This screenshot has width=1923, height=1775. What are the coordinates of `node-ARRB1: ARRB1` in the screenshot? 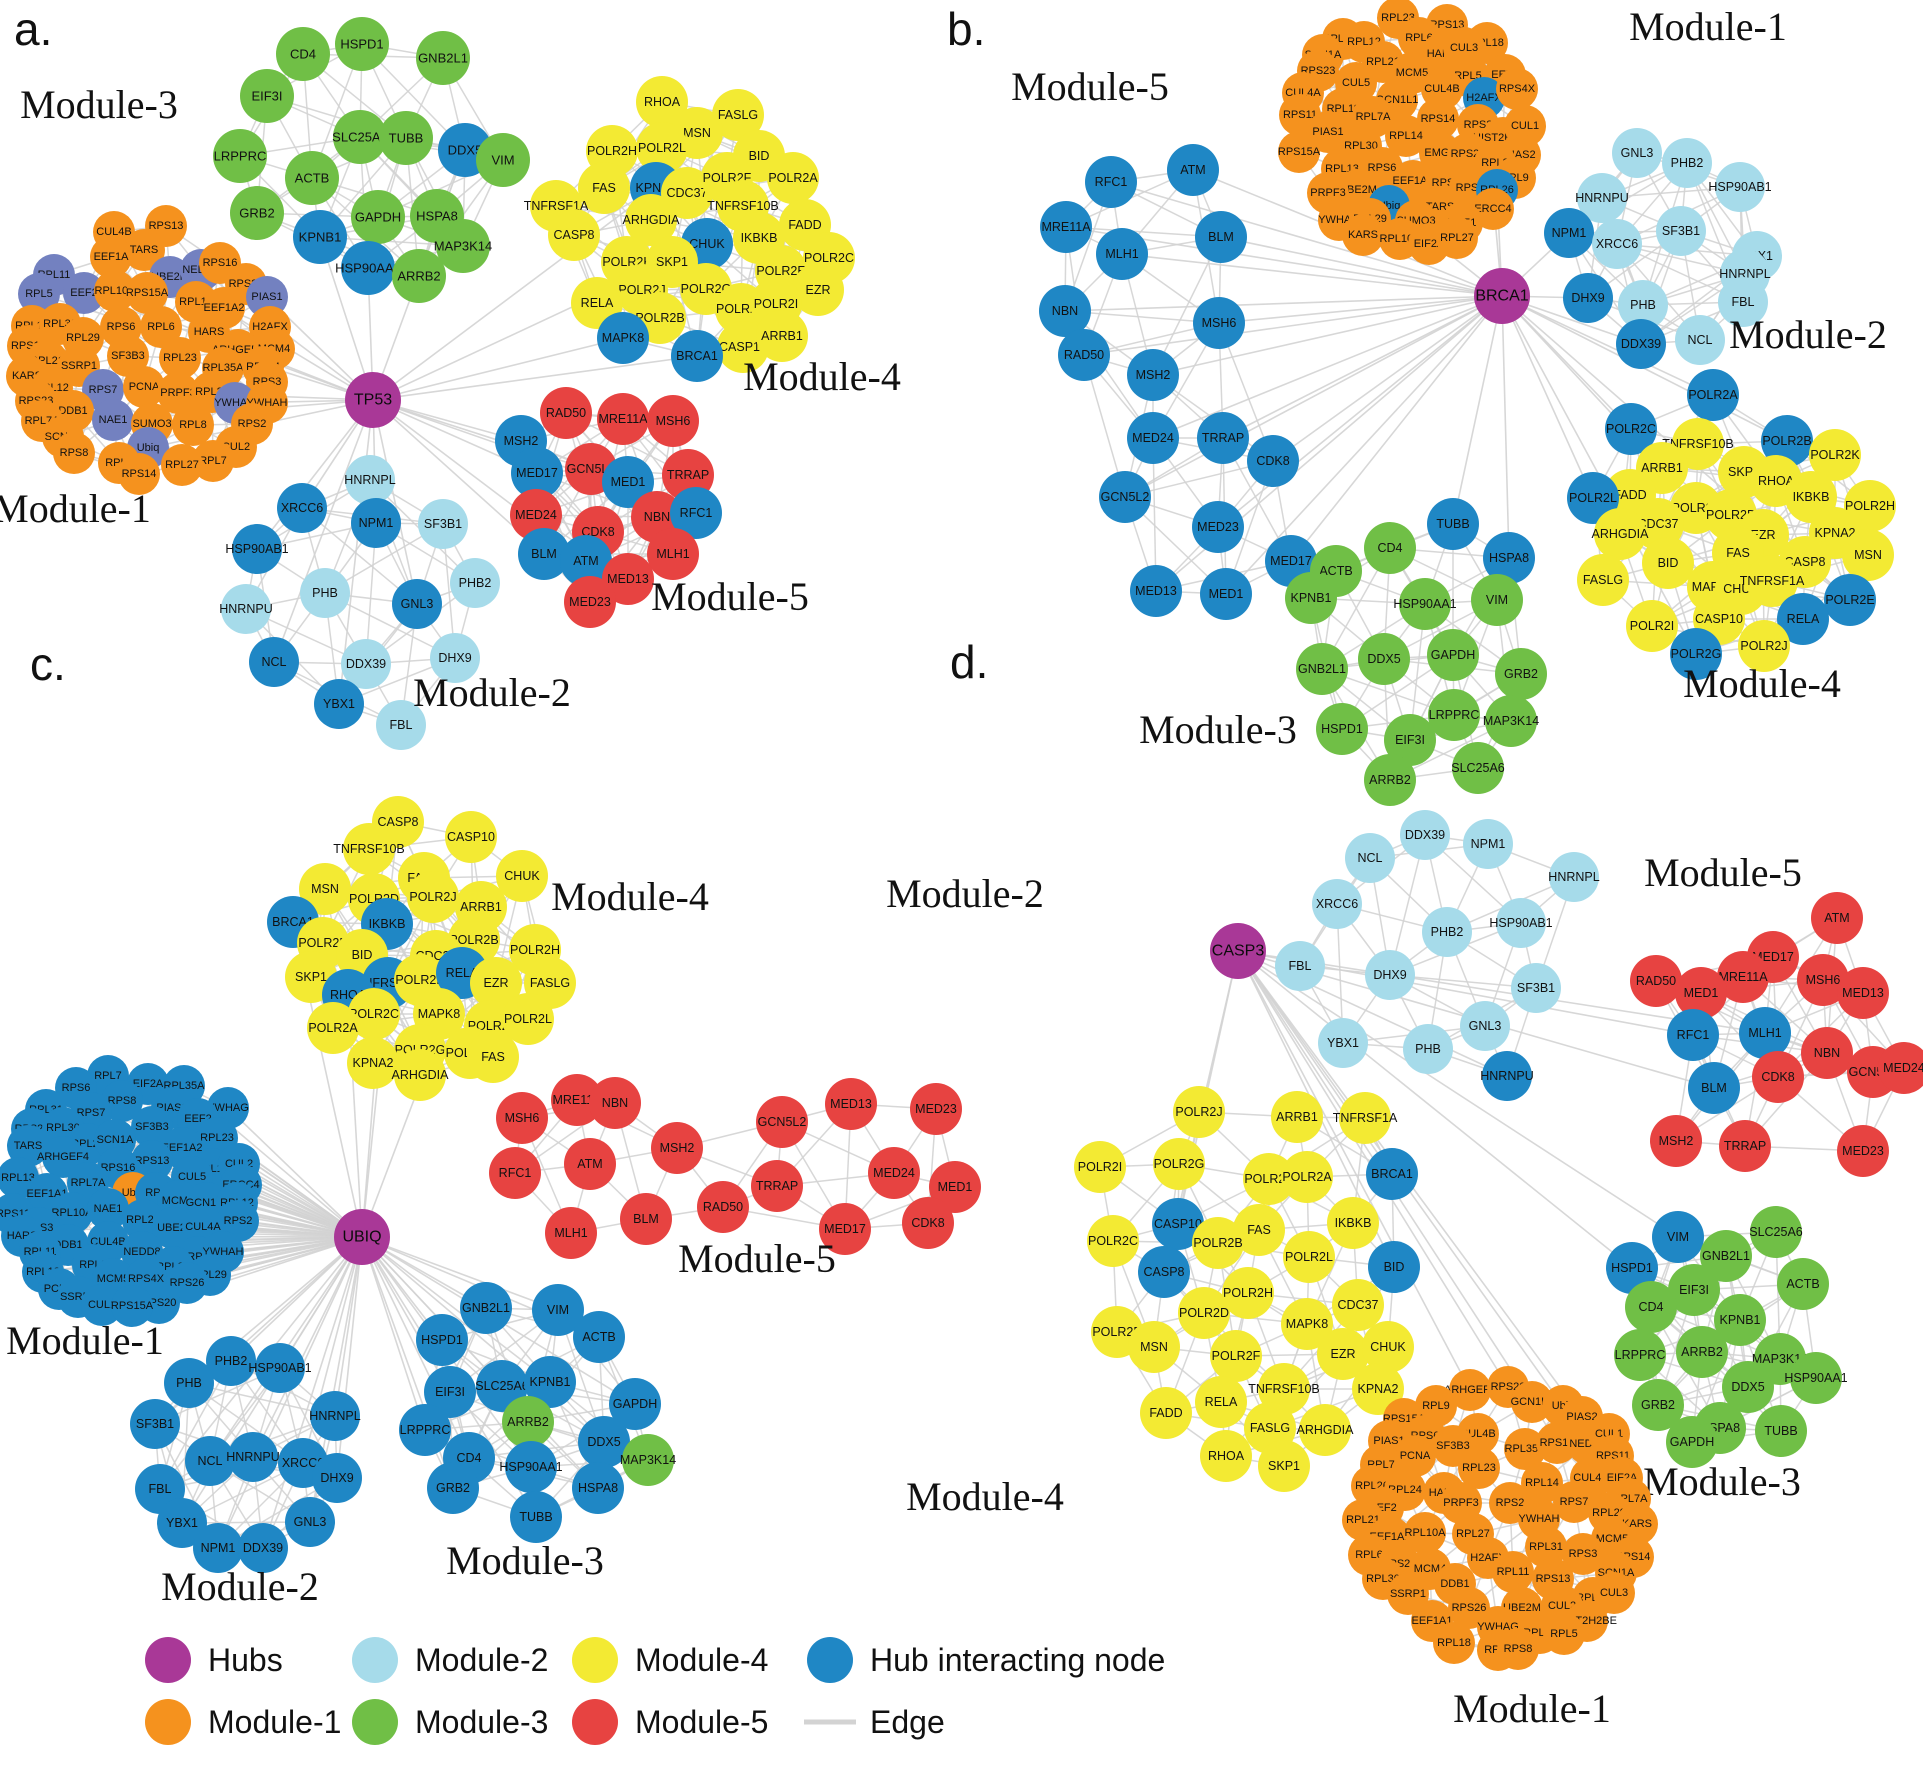 It's located at (1297, 1117).